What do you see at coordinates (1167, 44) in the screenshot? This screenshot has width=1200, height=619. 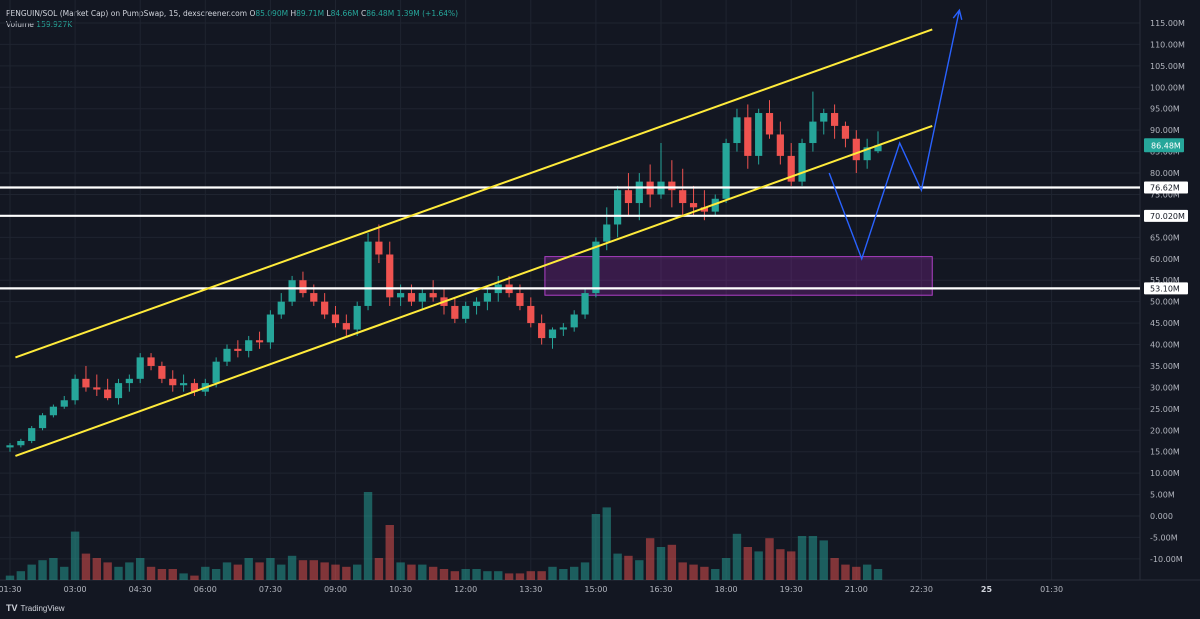 I see `price-tick-label: 110.00M` at bounding box center [1167, 44].